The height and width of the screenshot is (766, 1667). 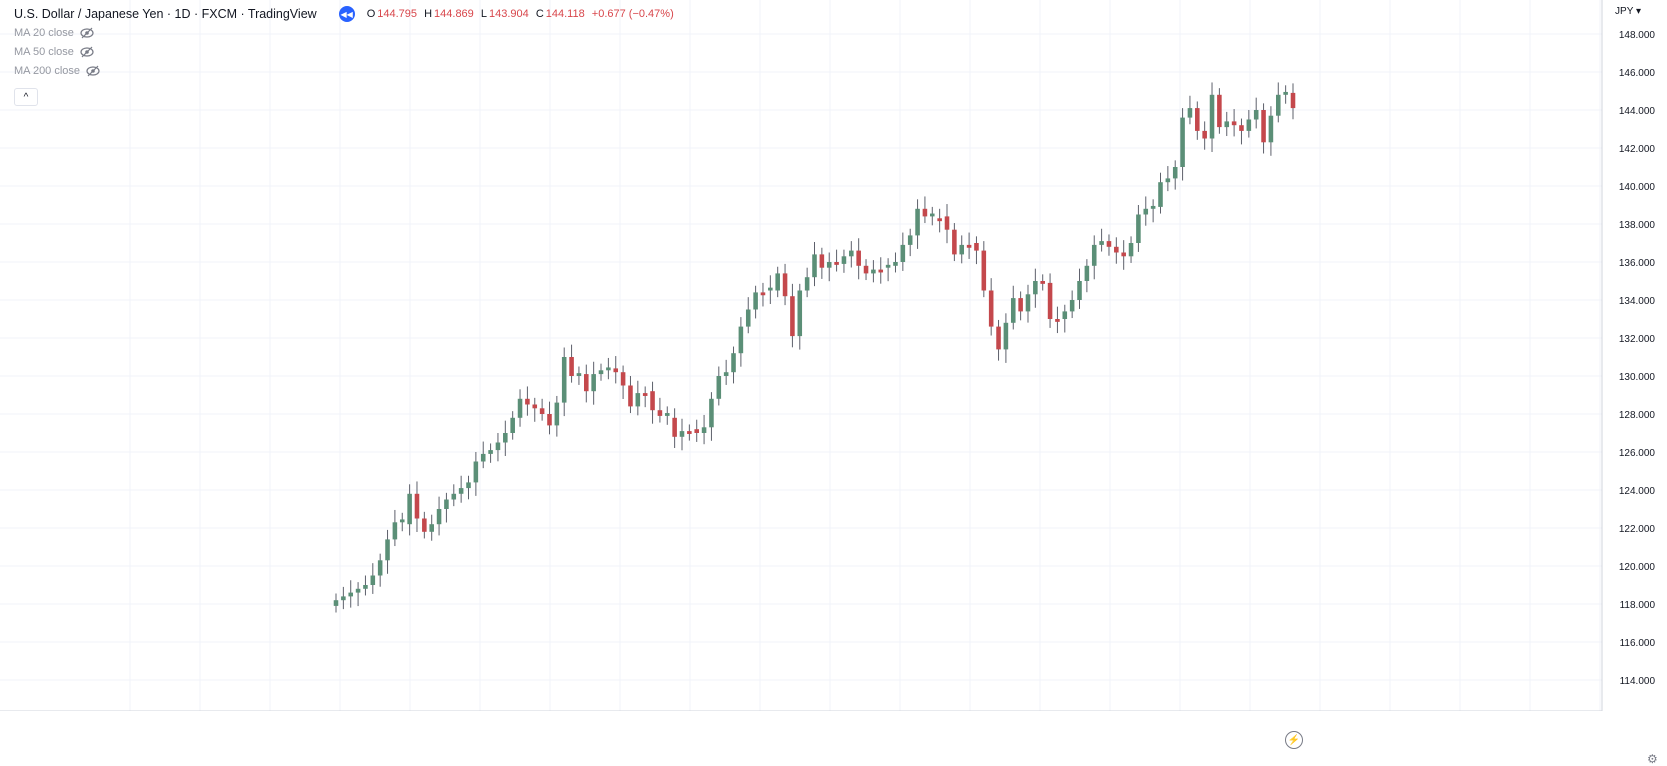 I want to click on currency-selector: JPY ▾, so click(x=1628, y=11).